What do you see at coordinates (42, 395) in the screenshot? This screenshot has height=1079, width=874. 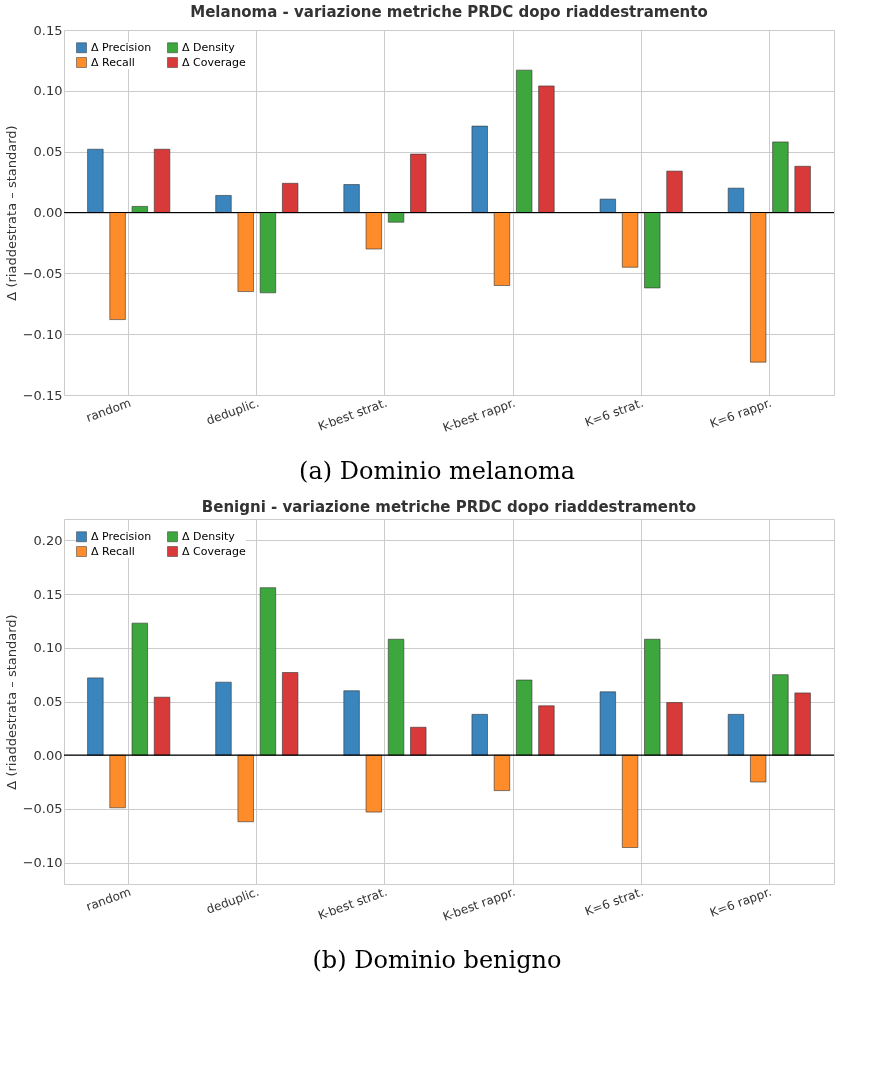 I see `y-tick-label: −0.15` at bounding box center [42, 395].